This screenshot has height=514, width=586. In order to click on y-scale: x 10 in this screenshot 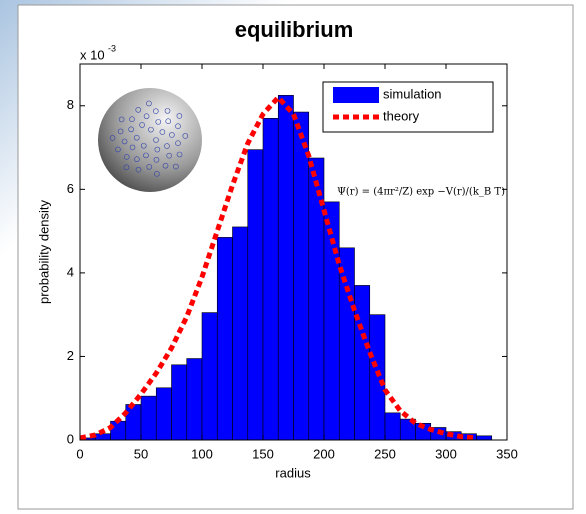, I will do `click(92, 54)`.